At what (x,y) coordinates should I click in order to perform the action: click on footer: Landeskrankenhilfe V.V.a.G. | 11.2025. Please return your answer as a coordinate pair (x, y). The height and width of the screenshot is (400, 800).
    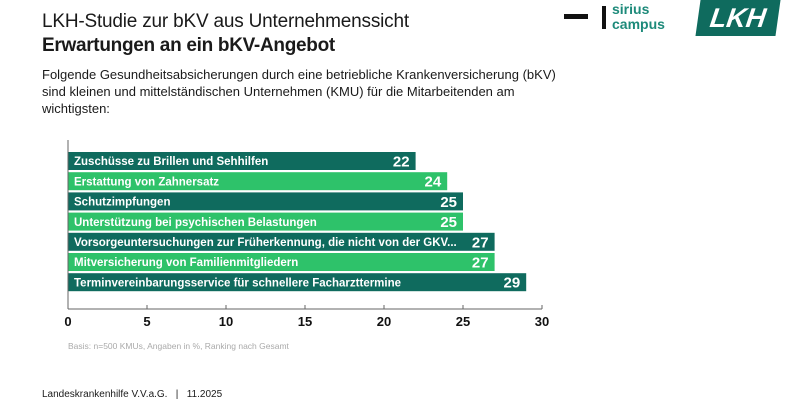
    Looking at the image, I should click on (132, 394).